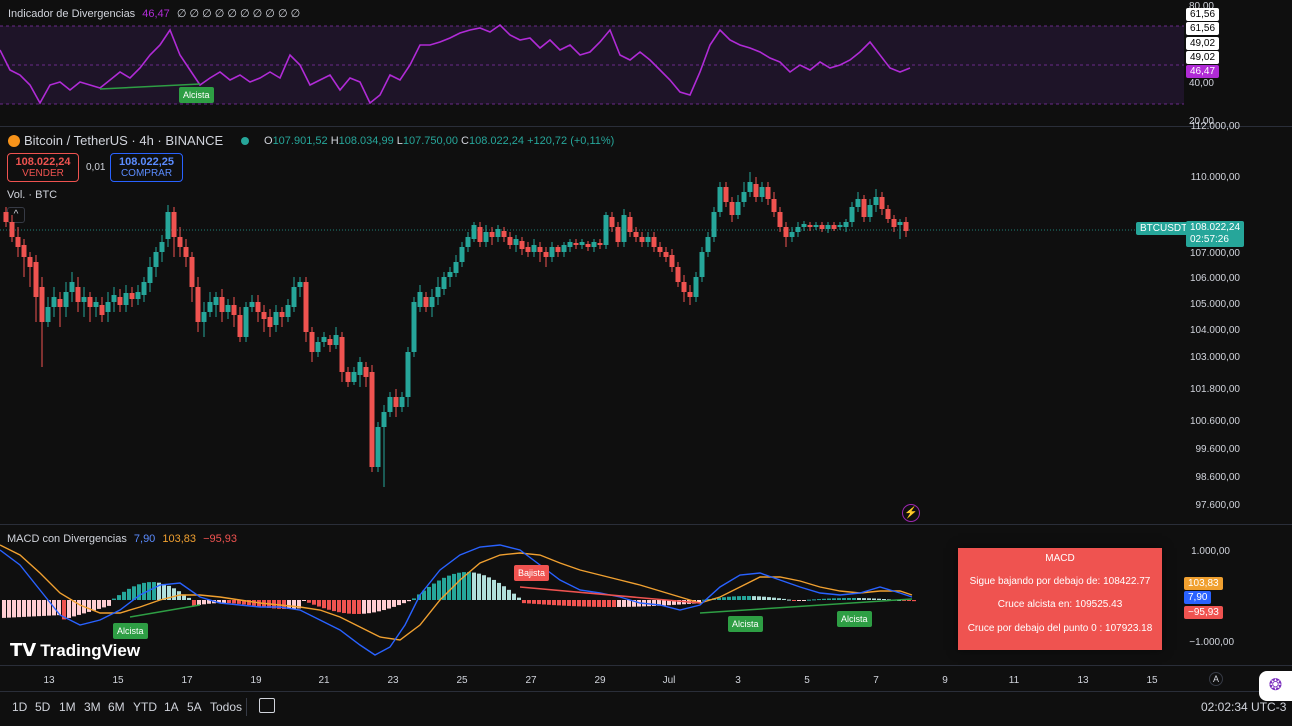  I want to click on bitcoin-icon, so click(14, 141).